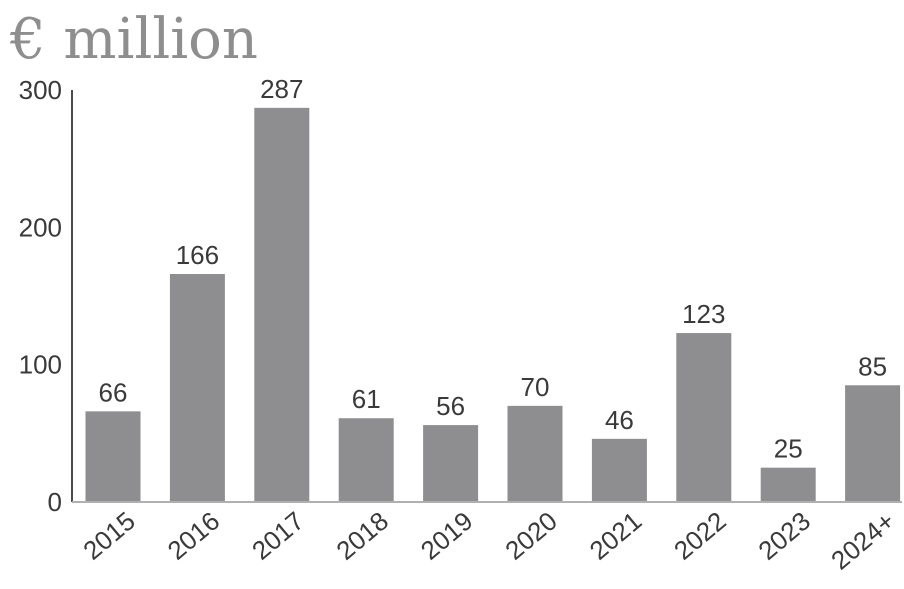  Describe the element at coordinates (619, 470) in the screenshot. I see `bar-2021` at that location.